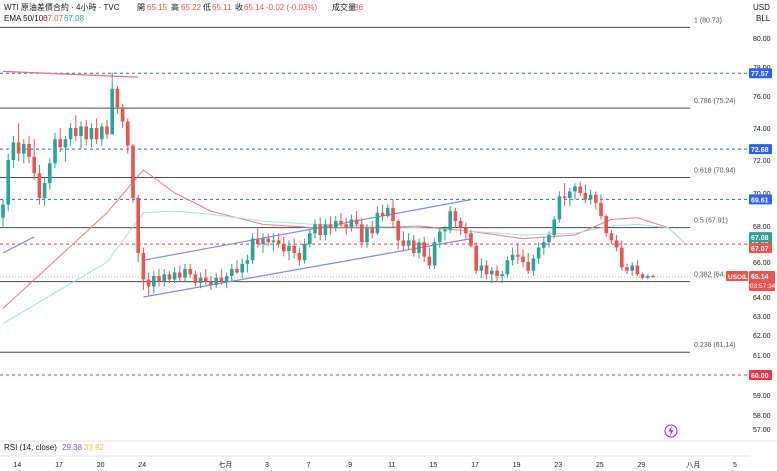 This screenshot has width=777, height=471. What do you see at coordinates (350, 465) in the screenshot?
I see `time-tick-label: 9` at bounding box center [350, 465].